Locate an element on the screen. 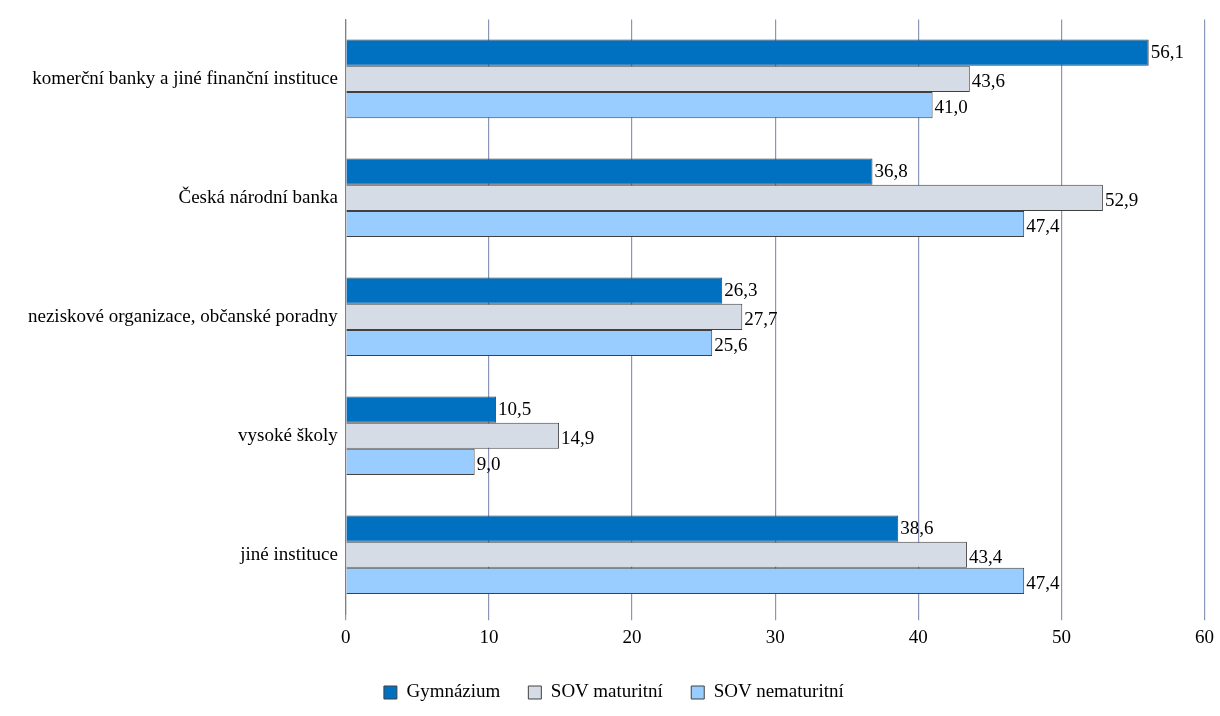 The height and width of the screenshot is (716, 1220). data-label: 56,1 is located at coordinates (1167, 51).